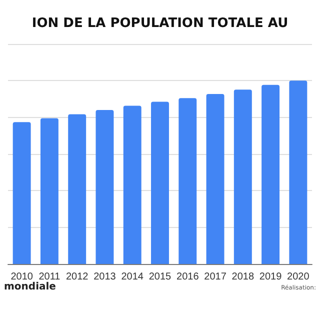 The image size is (320, 320). I want to click on x-tick-label: 2014, so click(132, 277).